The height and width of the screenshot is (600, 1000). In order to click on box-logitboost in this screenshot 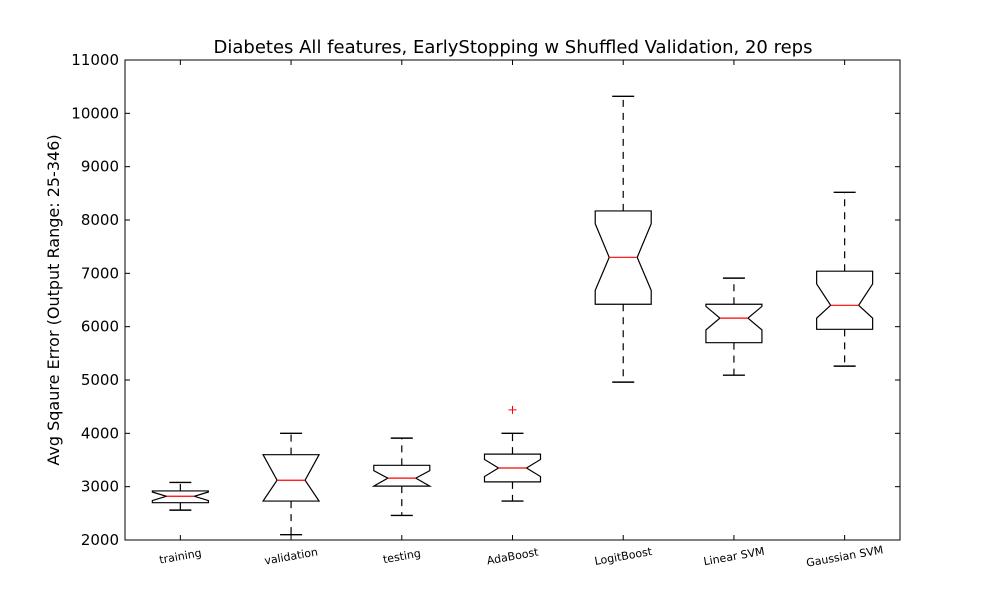, I will do `click(623, 239)`.